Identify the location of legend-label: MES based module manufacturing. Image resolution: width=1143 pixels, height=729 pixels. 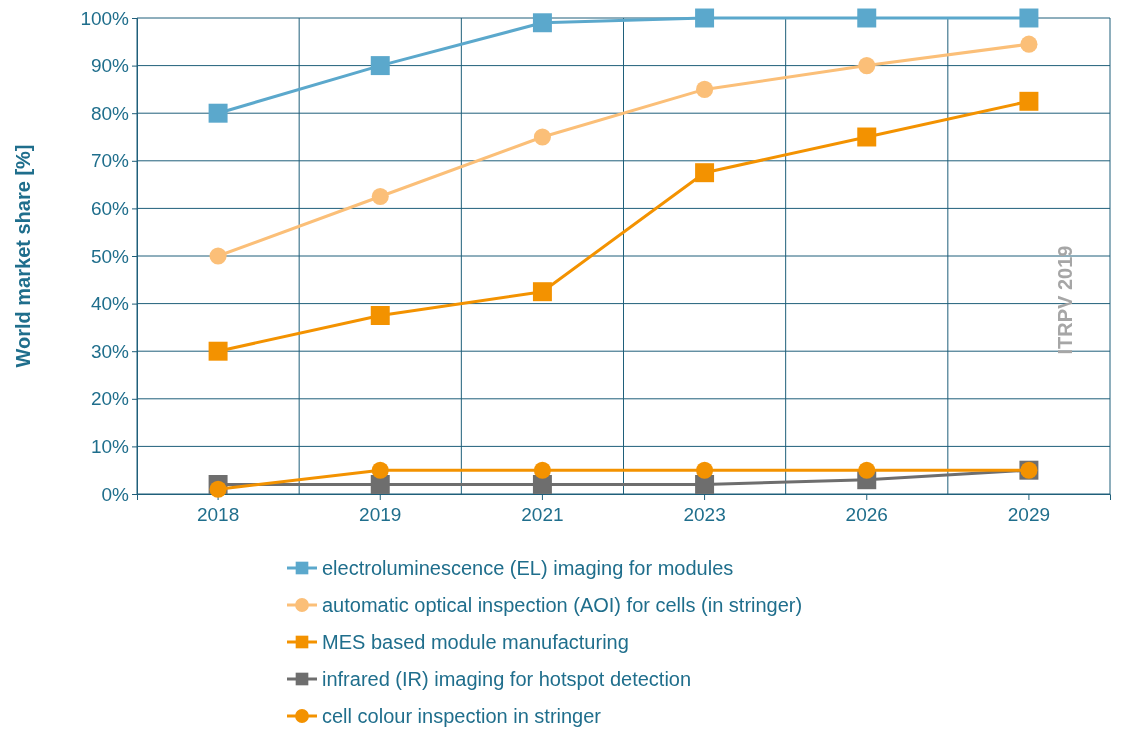
(475, 642).